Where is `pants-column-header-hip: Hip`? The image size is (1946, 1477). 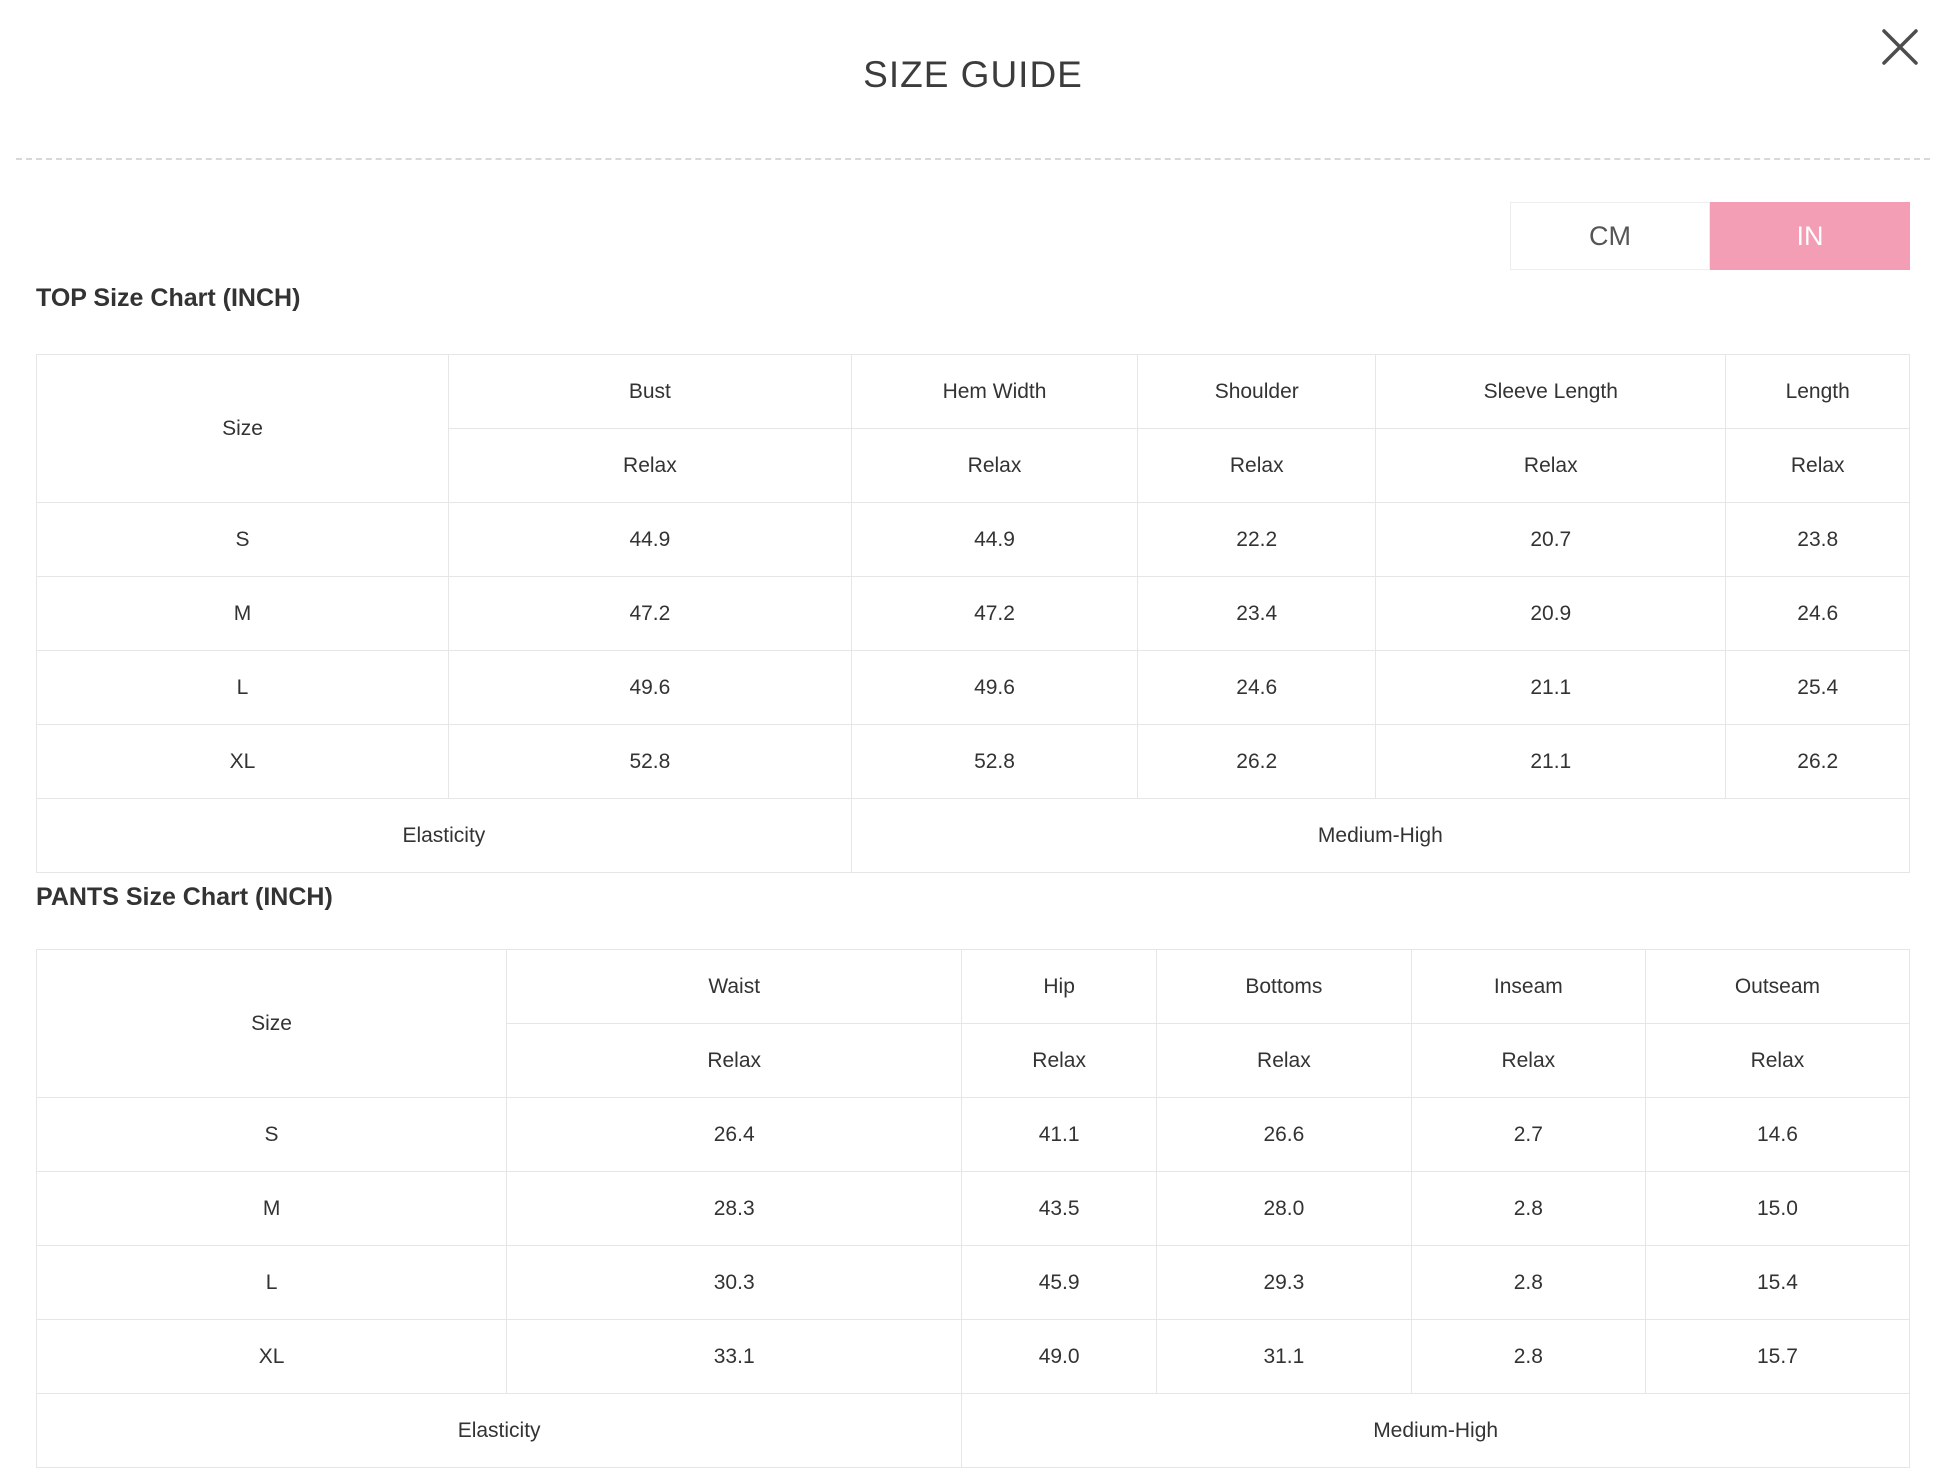 pants-column-header-hip: Hip is located at coordinates (1059, 986).